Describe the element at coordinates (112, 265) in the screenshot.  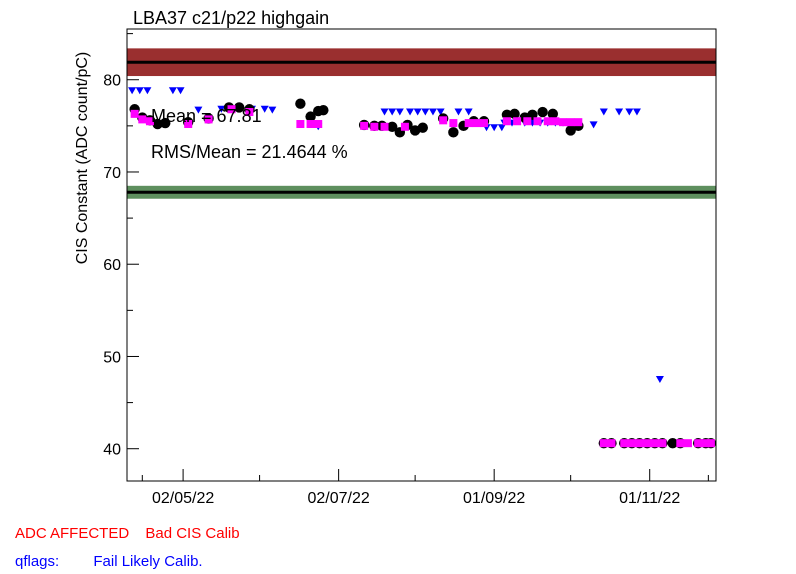
I see `y-tick-label: 60` at that location.